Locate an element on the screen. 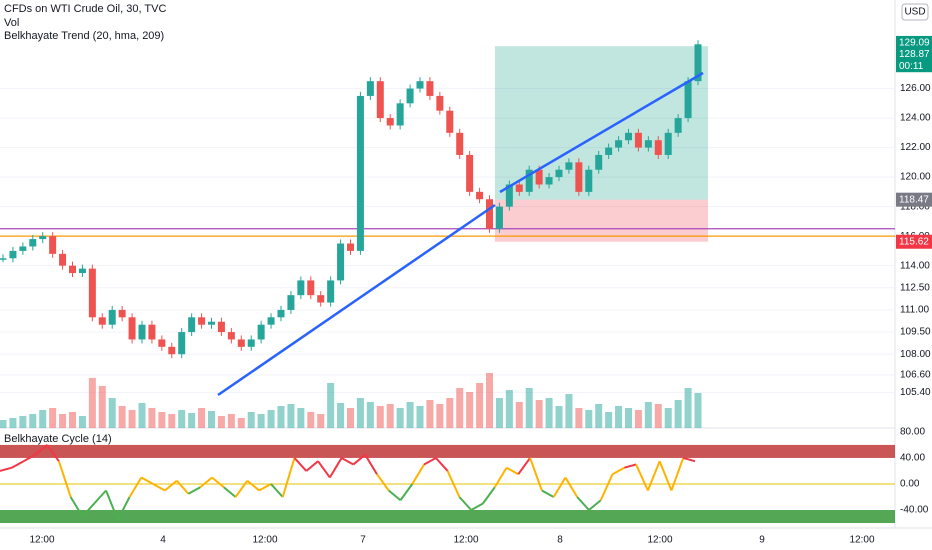  y-tick-label: 120.00 is located at coordinates (915, 177).